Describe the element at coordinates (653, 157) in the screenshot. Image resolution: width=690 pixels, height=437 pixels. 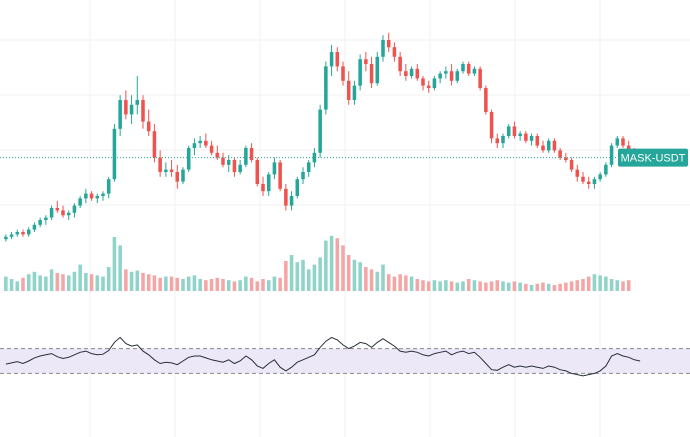
I see `price-tag: MASK-USDT` at that location.